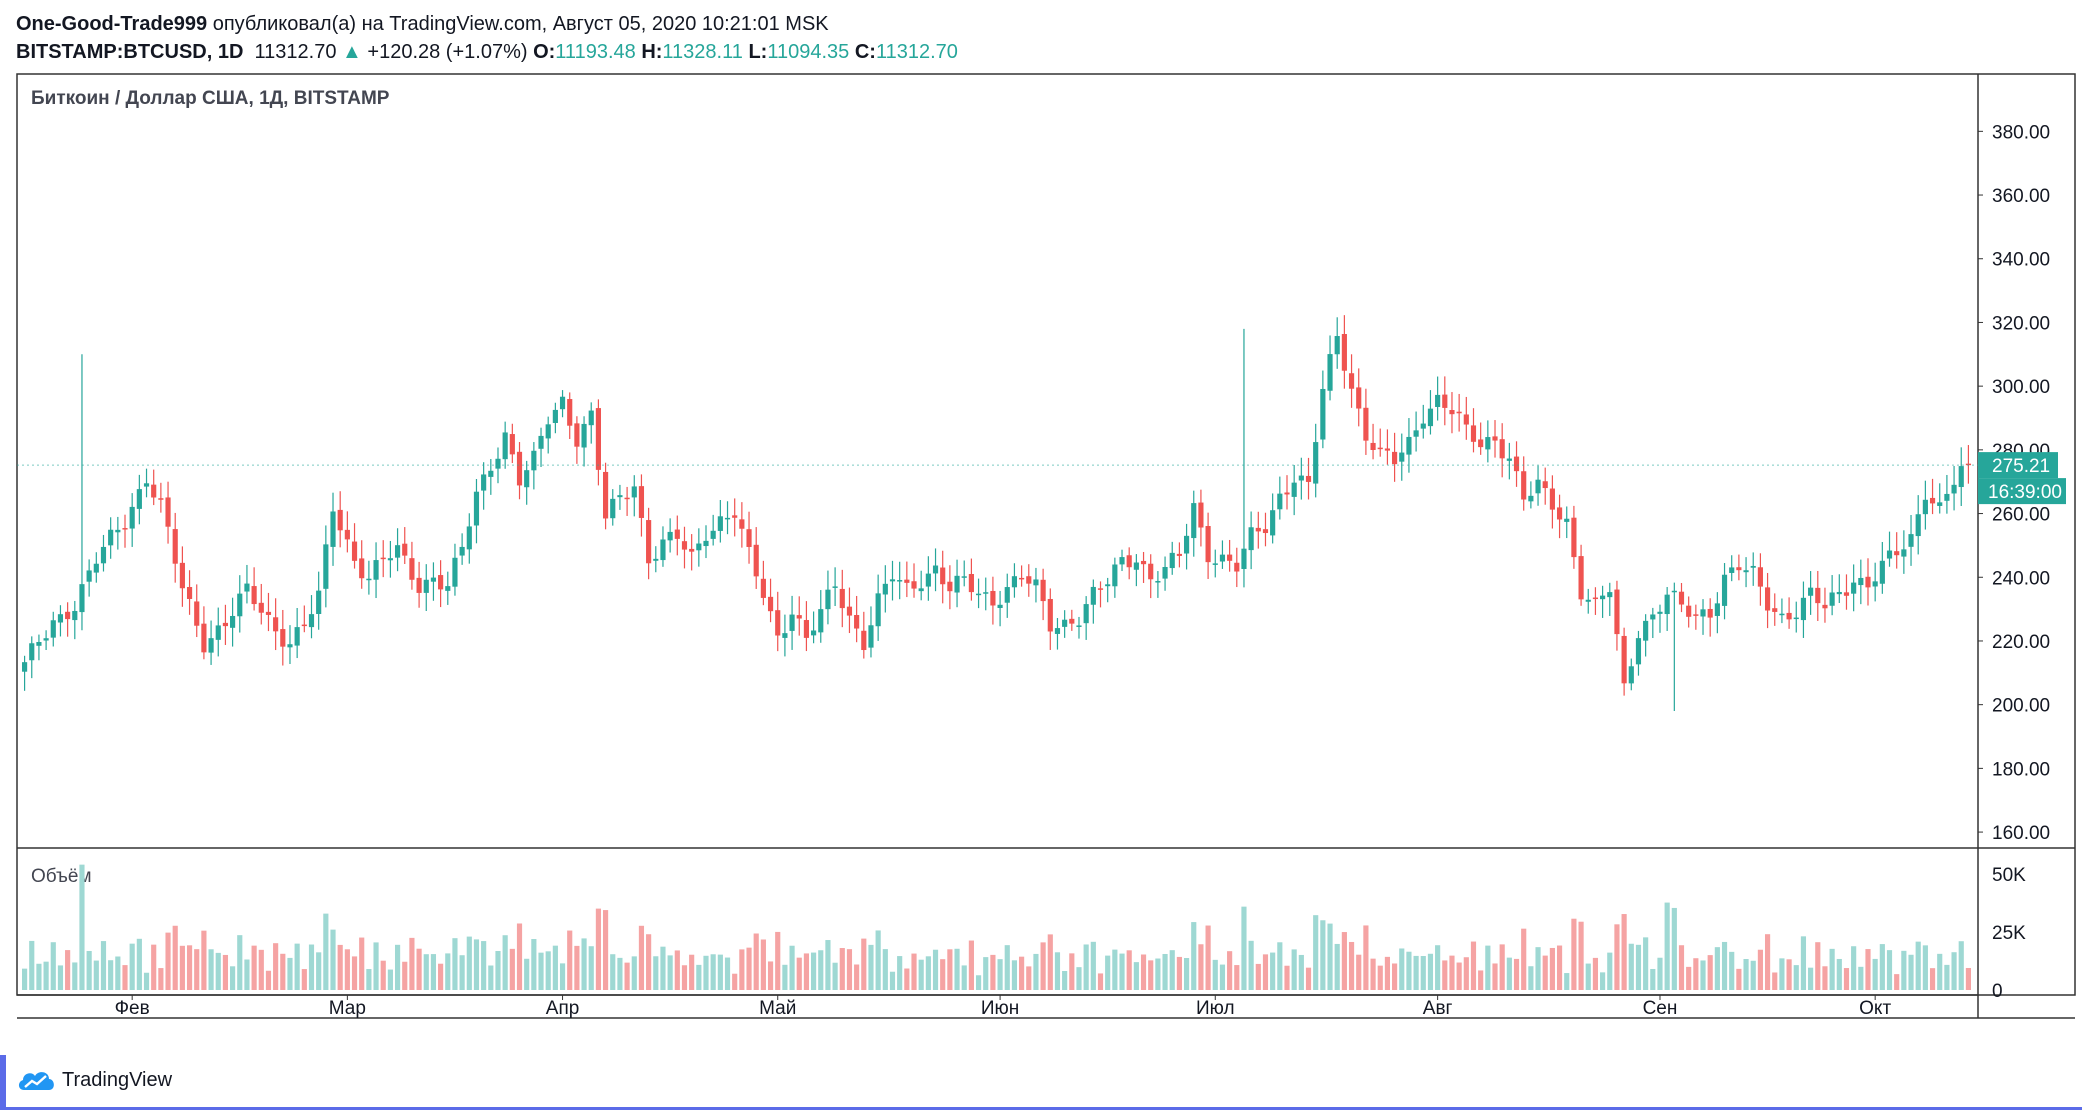 The height and width of the screenshot is (1110, 2082). I want to click on author-name: One-Good-Trade999, so click(112, 24).